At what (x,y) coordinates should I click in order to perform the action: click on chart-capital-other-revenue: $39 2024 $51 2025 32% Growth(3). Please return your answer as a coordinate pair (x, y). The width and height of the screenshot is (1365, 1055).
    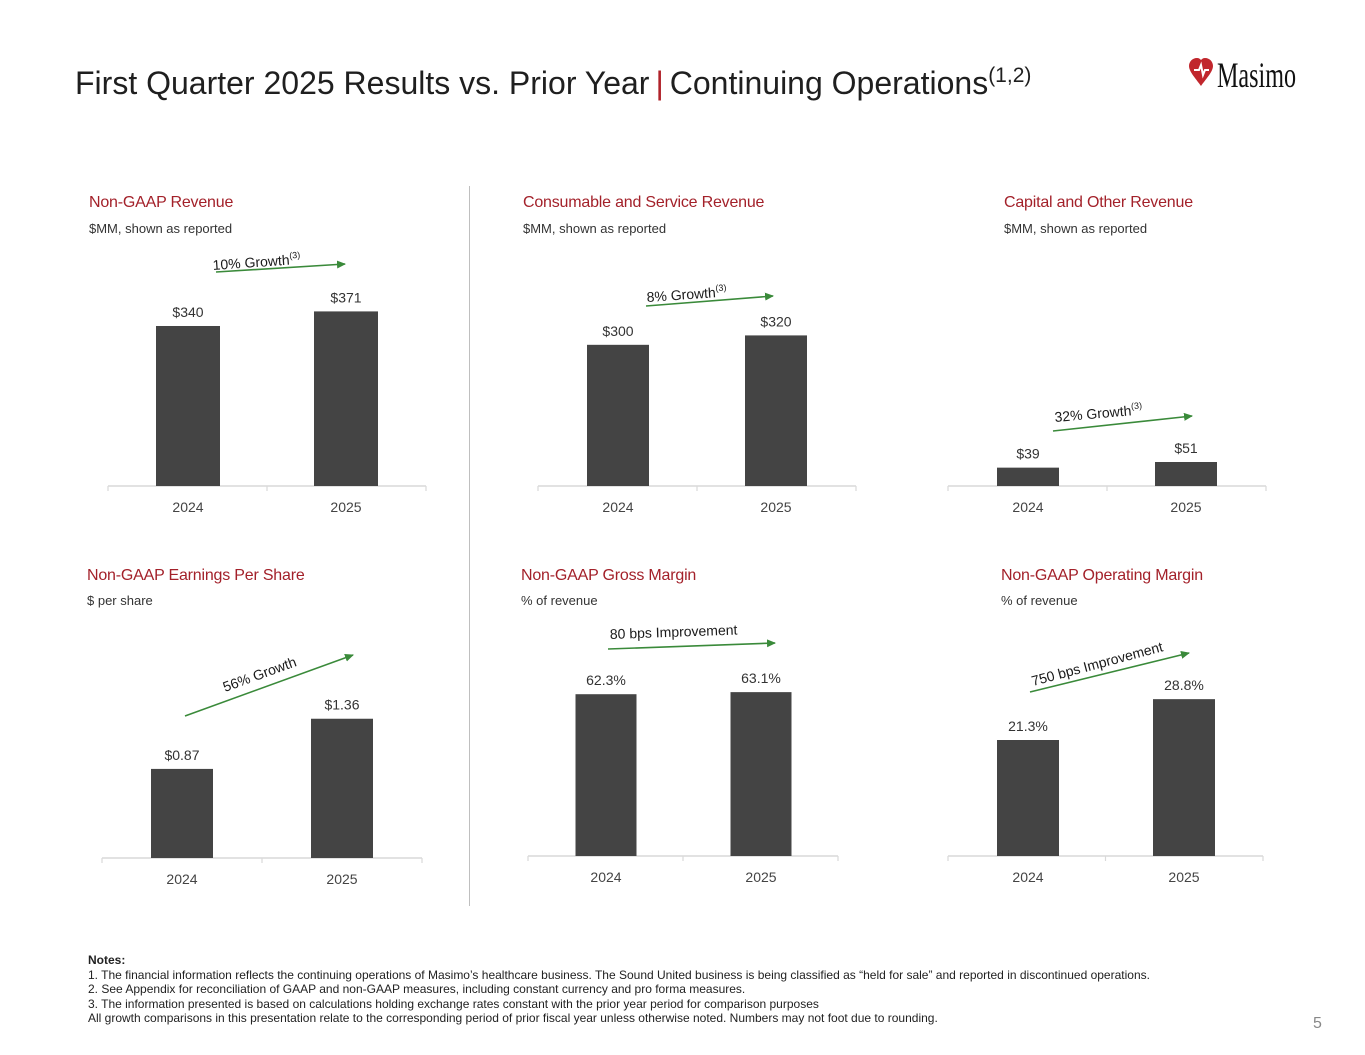
    Looking at the image, I should click on (1107, 457).